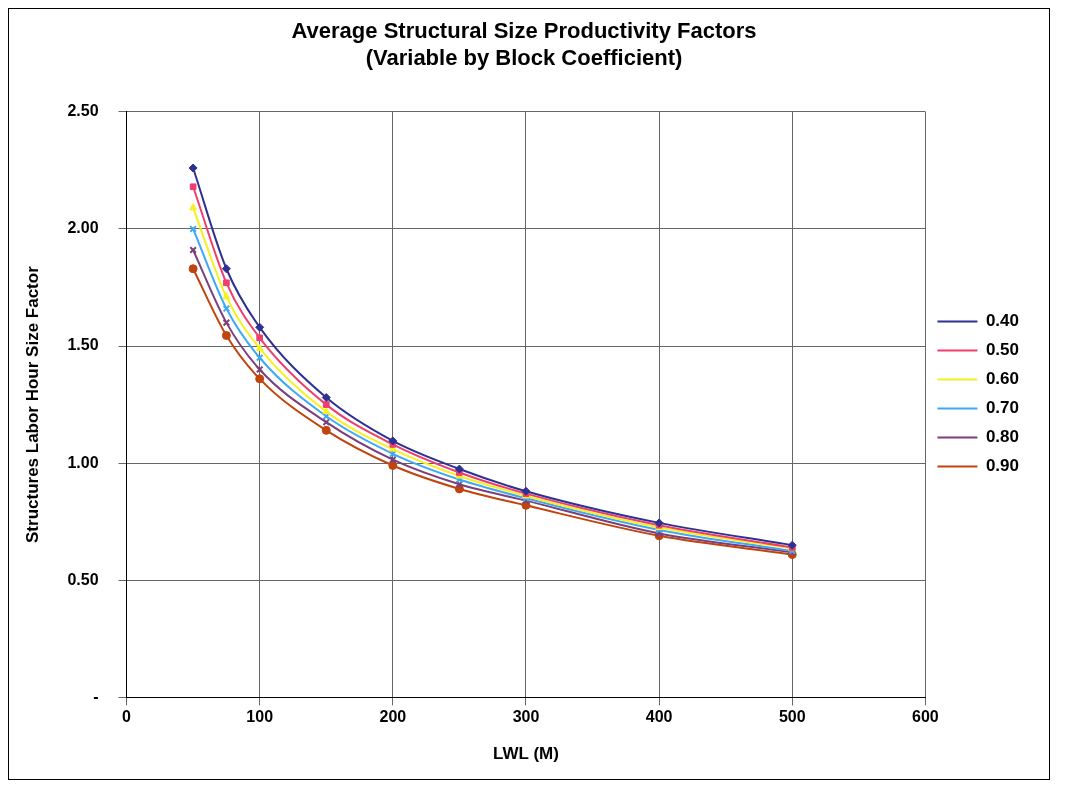 Image resolution: width=1066 pixels, height=794 pixels. Describe the element at coordinates (127, 717) in the screenshot. I see `x-tick-label: 0` at that location.